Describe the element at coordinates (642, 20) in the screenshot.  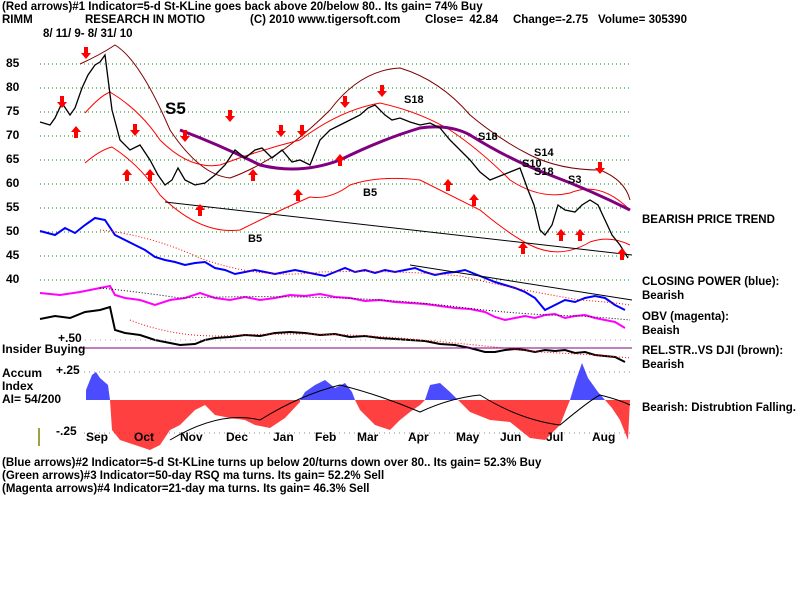
I see `volume-value: Volume= 305390` at that location.